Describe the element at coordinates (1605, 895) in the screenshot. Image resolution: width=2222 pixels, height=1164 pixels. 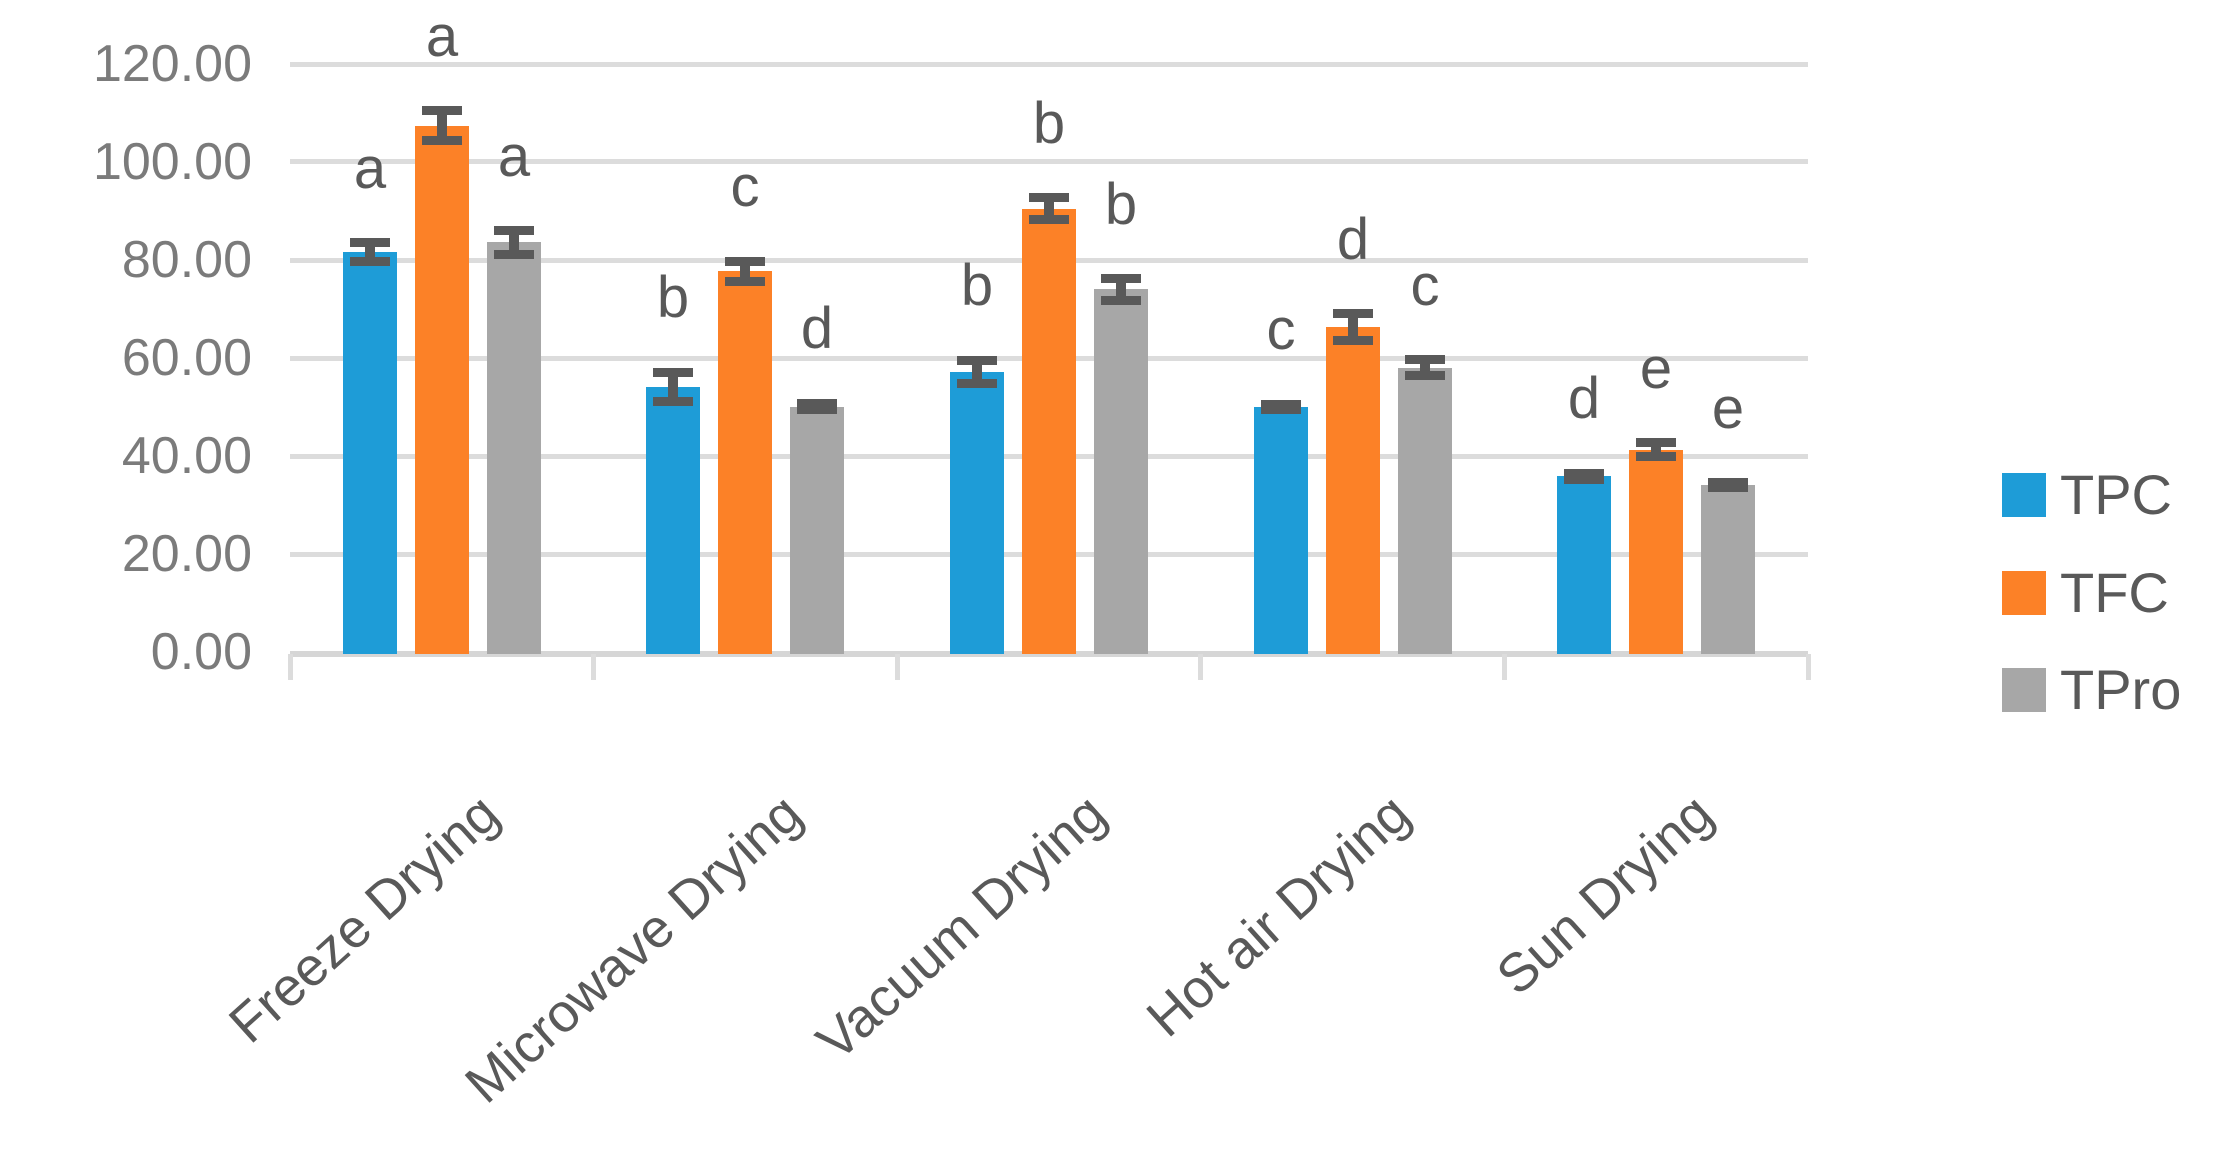
I see `x-axis-category-label: Sun Drying` at that location.